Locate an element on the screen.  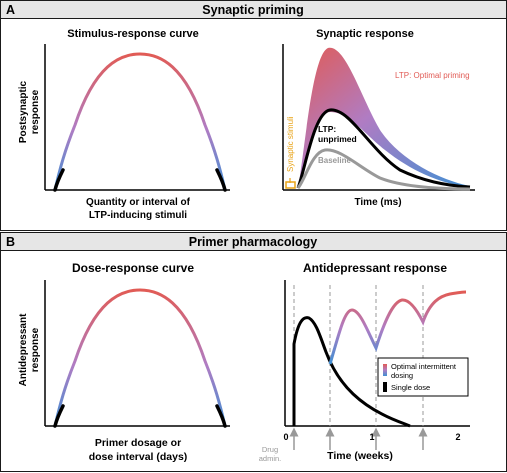
stimulus-response-curve-right-tail is located at coordinates (221, 180).